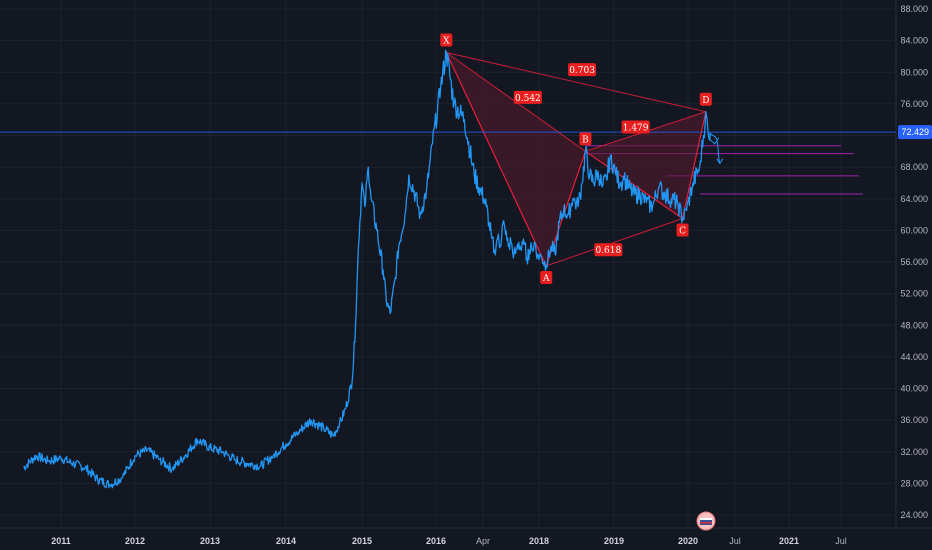 Image resolution: width=932 pixels, height=550 pixels. I want to click on y-tick-label: 88.000, so click(914, 9).